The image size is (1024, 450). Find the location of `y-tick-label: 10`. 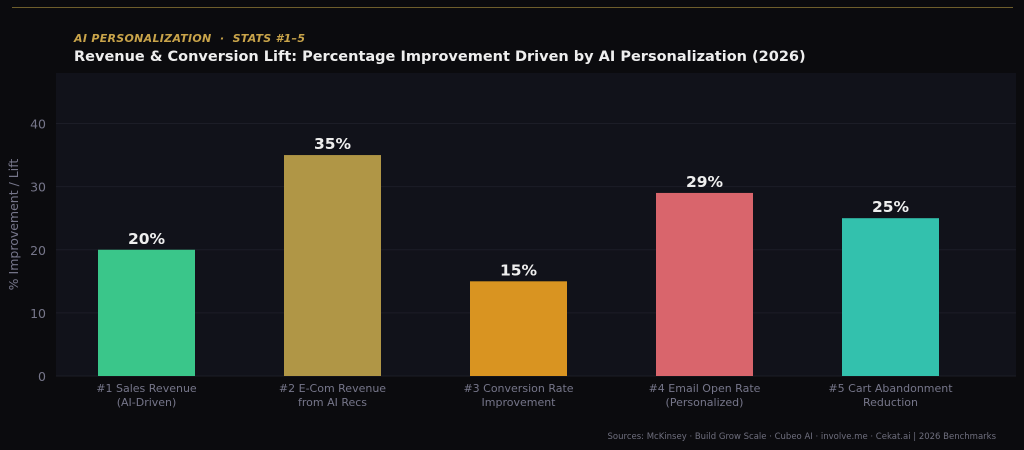

y-tick-label: 10 is located at coordinates (38, 313).